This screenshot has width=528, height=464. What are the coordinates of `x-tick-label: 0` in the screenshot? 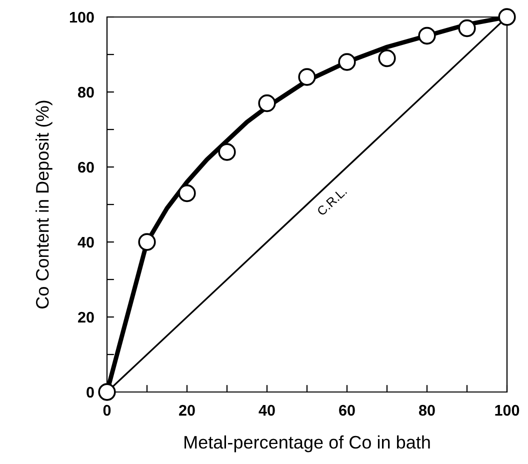 It's located at (107, 410).